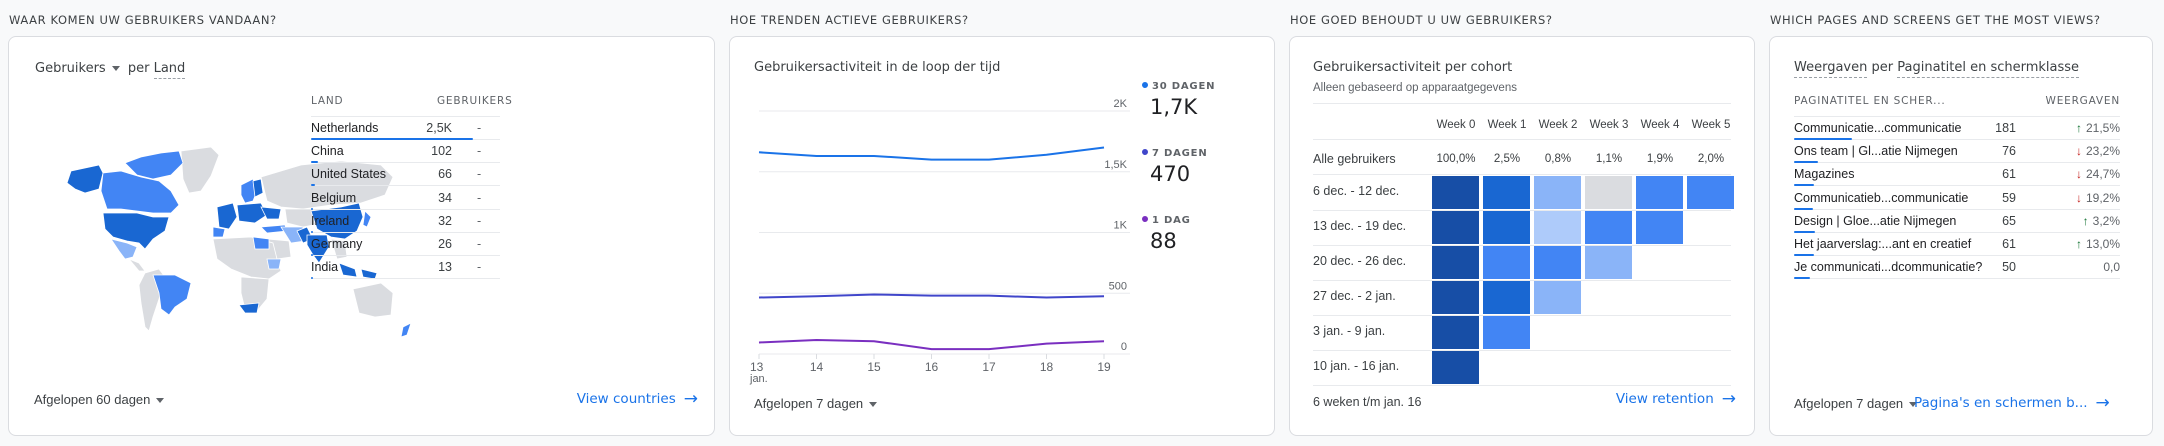 This screenshot has width=2164, height=446. What do you see at coordinates (1121, 104) in the screenshot?
I see `y-tick-label: 2K` at bounding box center [1121, 104].